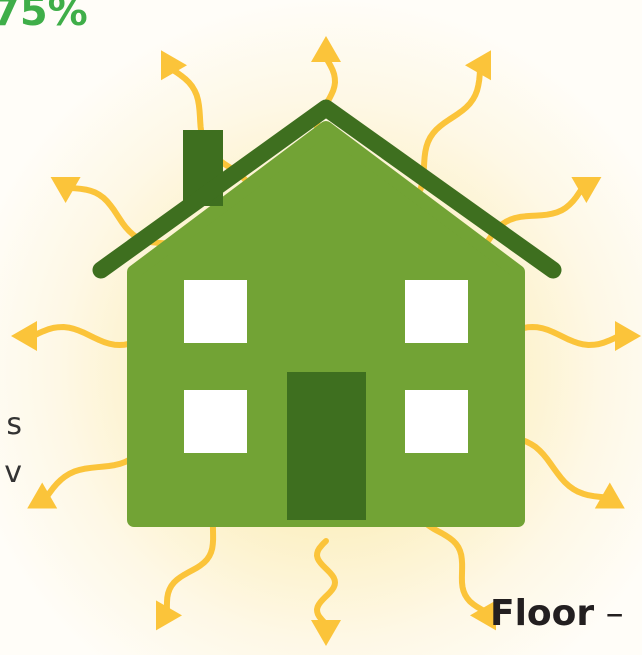 Image resolution: width=642 pixels, height=655 pixels. Describe the element at coordinates (326, 446) in the screenshot. I see `door` at that location.